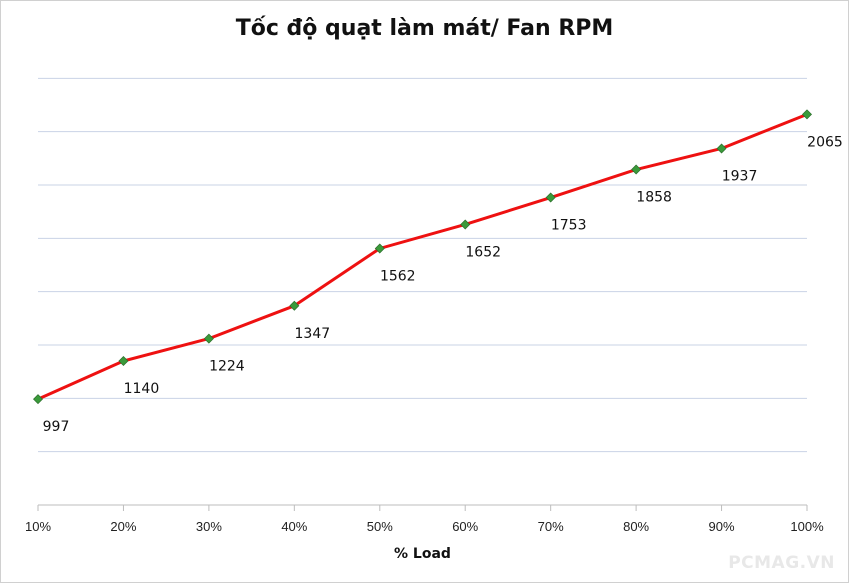 Image resolution: width=849 pixels, height=583 pixels. I want to click on watermark: PCMAG.VN, so click(781, 563).